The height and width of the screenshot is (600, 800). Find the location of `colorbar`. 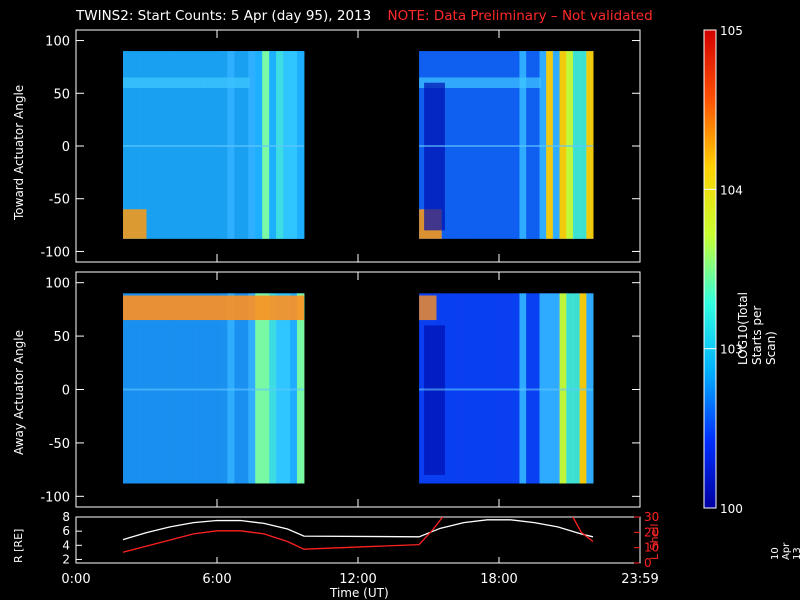

colorbar is located at coordinates (710, 269).